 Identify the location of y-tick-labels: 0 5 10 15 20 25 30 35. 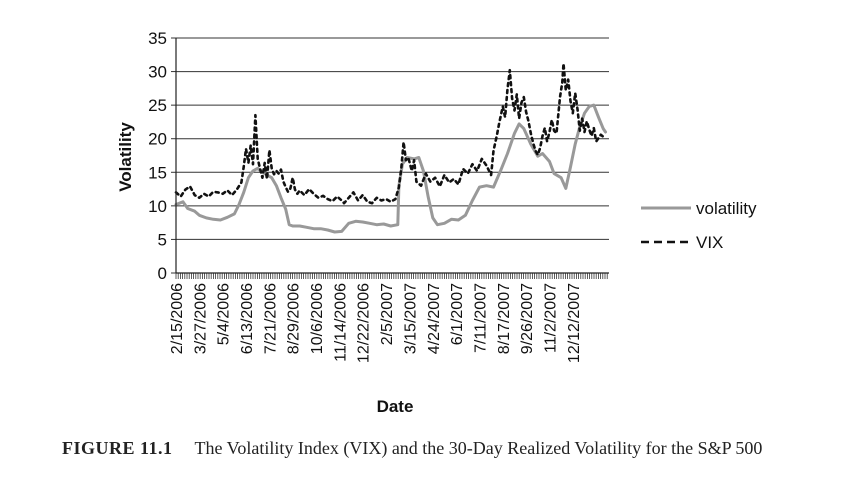
(157, 156).